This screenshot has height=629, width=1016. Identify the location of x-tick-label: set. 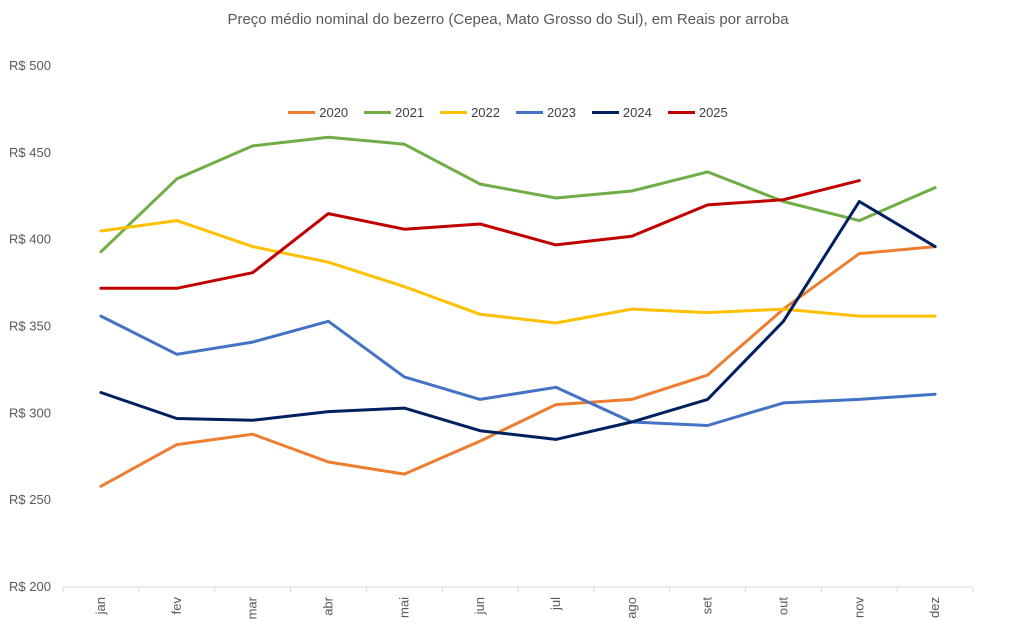
(707, 606).